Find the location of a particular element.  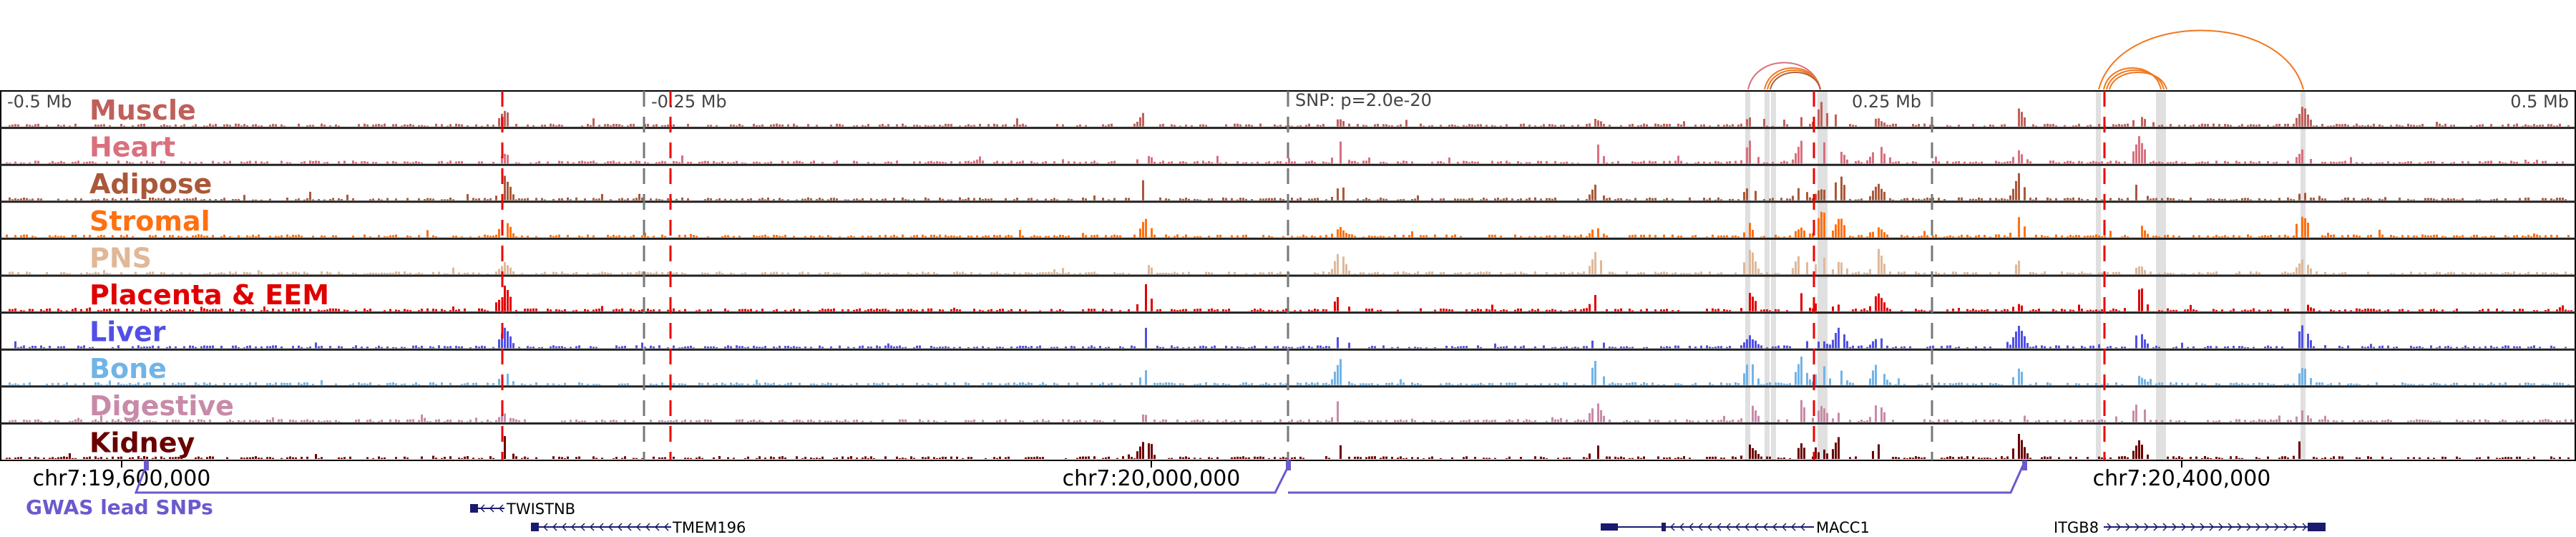

gene-label: TWISTNB is located at coordinates (540, 509).